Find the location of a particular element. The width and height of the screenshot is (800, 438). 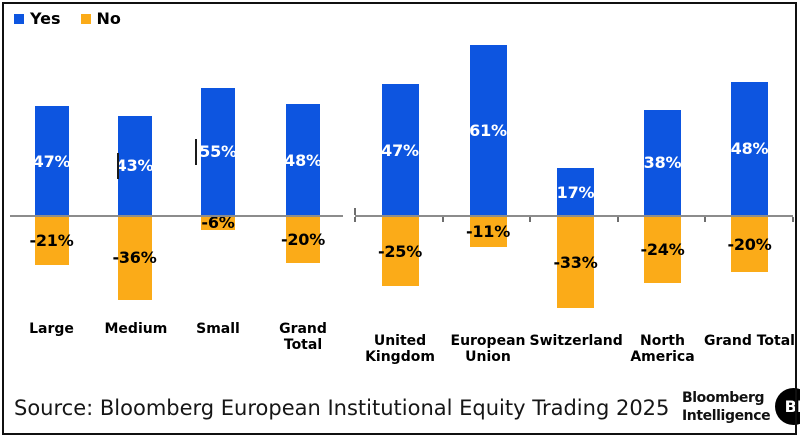

category-label-switzerland: Switzerland is located at coordinates (576, 341).